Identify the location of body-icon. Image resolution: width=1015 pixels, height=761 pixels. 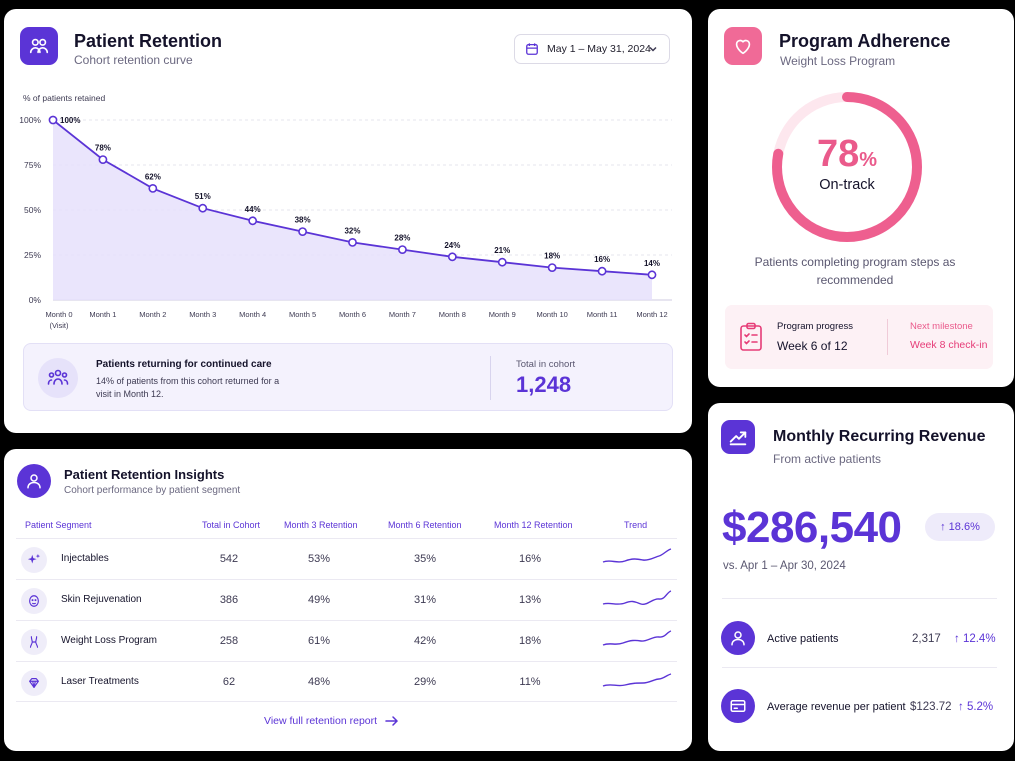
(34, 642).